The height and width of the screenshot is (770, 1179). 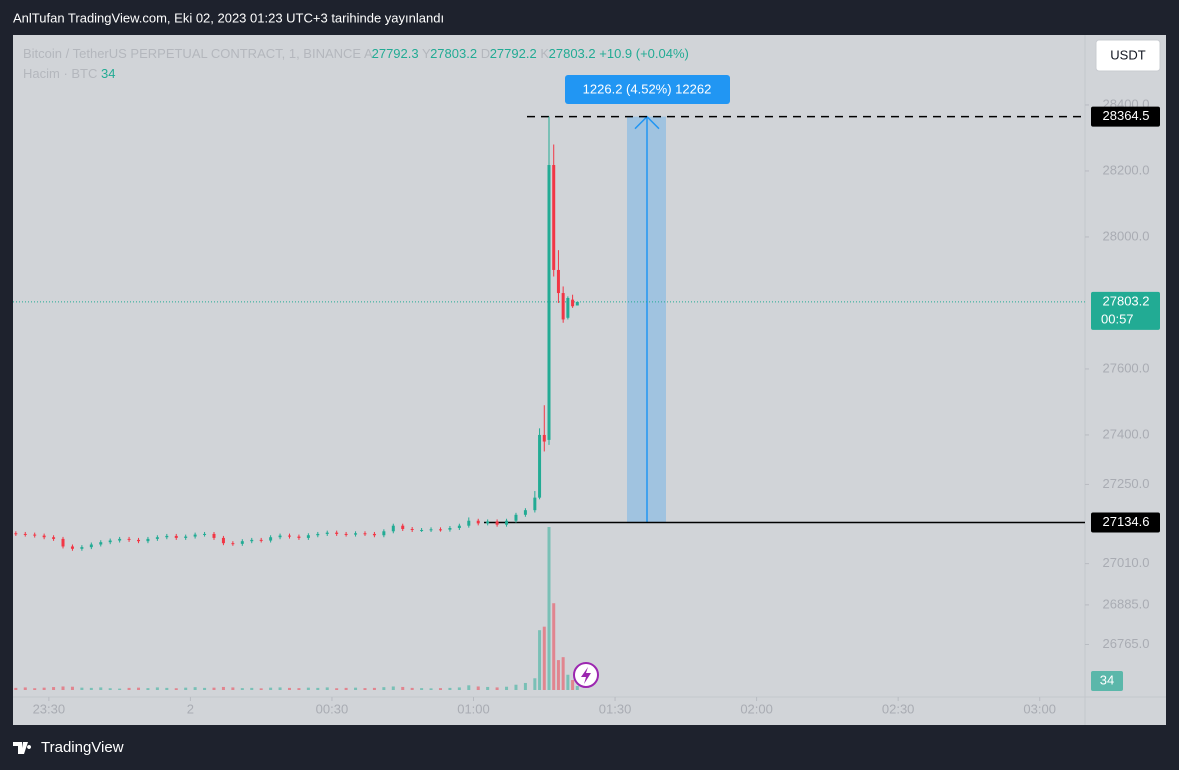 What do you see at coordinates (898, 708) in the screenshot?
I see `x-tick-label: 02:30` at bounding box center [898, 708].